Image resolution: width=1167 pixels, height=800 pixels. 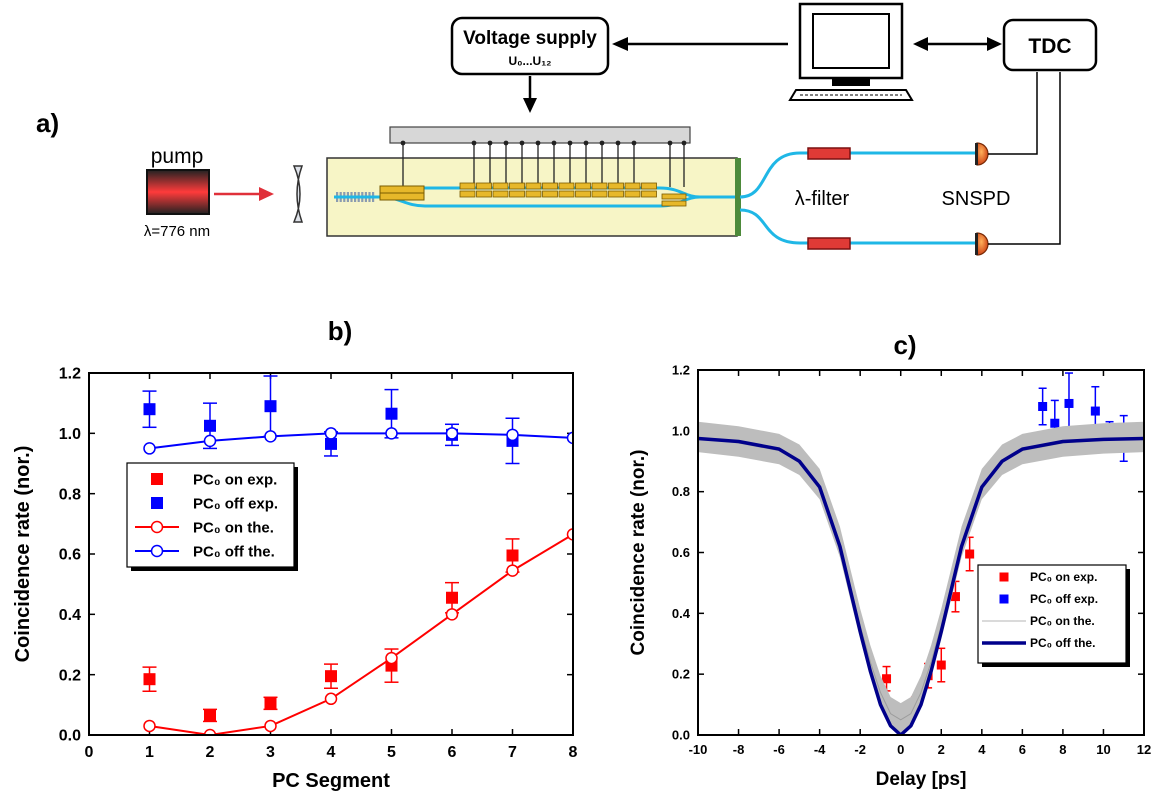 What do you see at coordinates (530, 38) in the screenshot?
I see `voltage-supply-label: Voltage supply` at bounding box center [530, 38].